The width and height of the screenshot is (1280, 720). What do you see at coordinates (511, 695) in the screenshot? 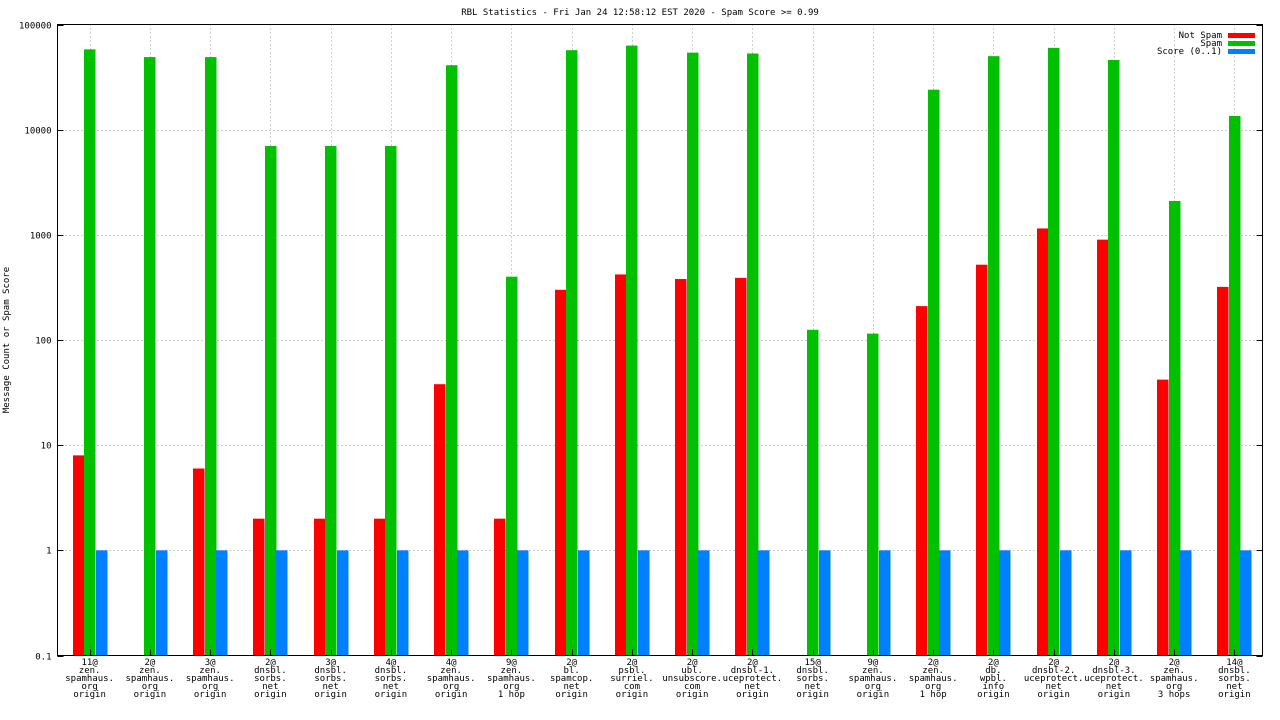
I see `x-tick-label: 1 hop` at bounding box center [511, 695].